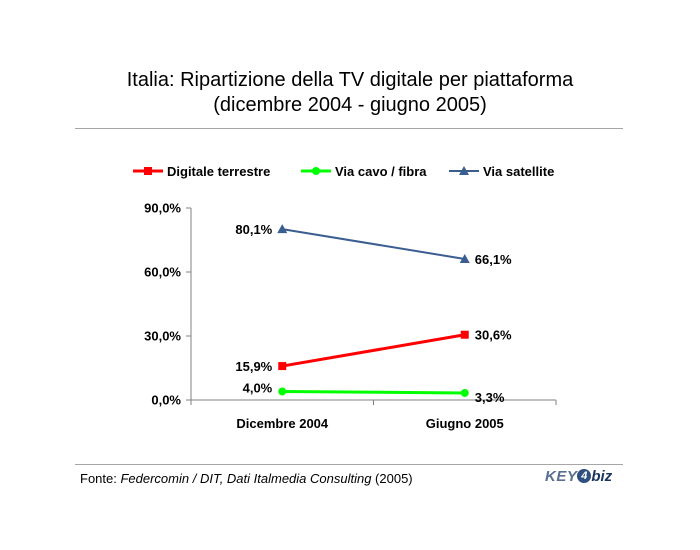 Image resolution: width=700 pixels, height=550 pixels. Describe the element at coordinates (493, 335) in the screenshot. I see `data-label: 30,6%` at that location.